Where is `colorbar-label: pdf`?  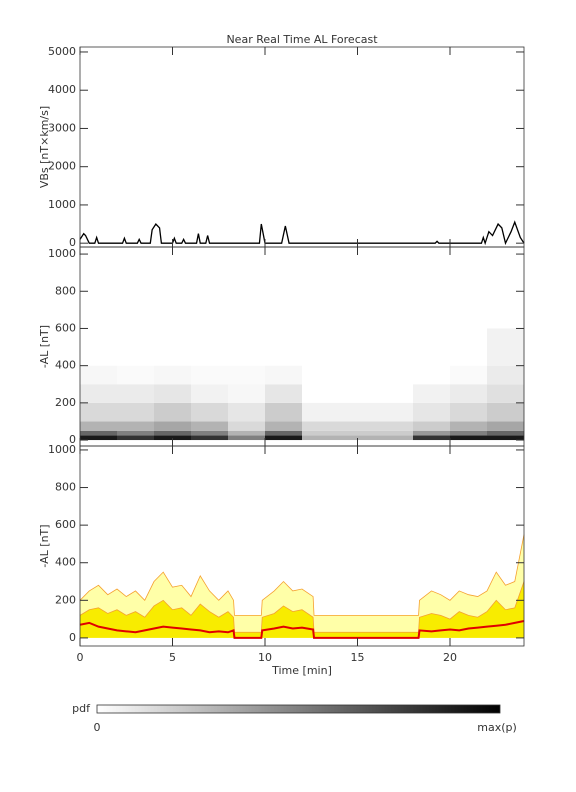 colorbar-label: pdf is located at coordinates (81, 708).